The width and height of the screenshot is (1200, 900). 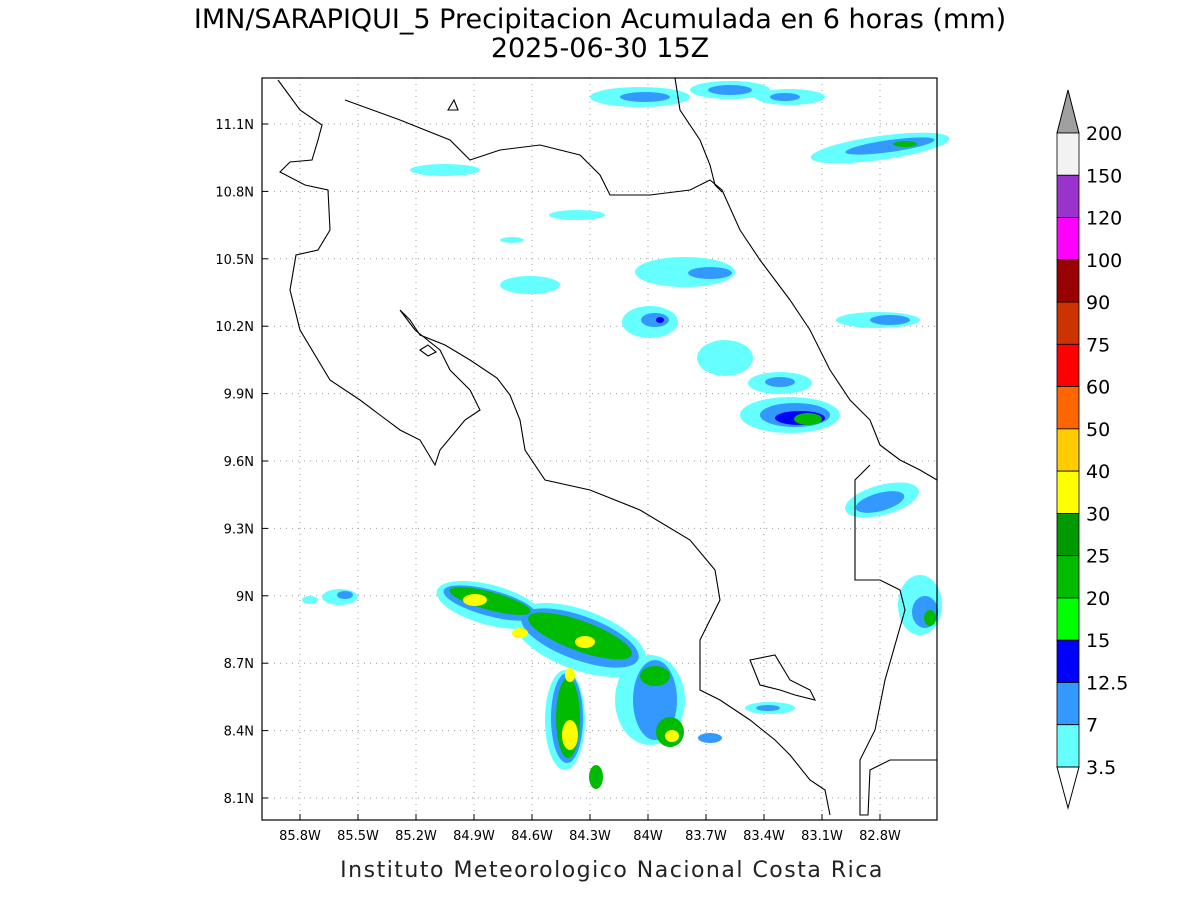 I want to click on x-tick-label: 83.1W, so click(x=822, y=836).